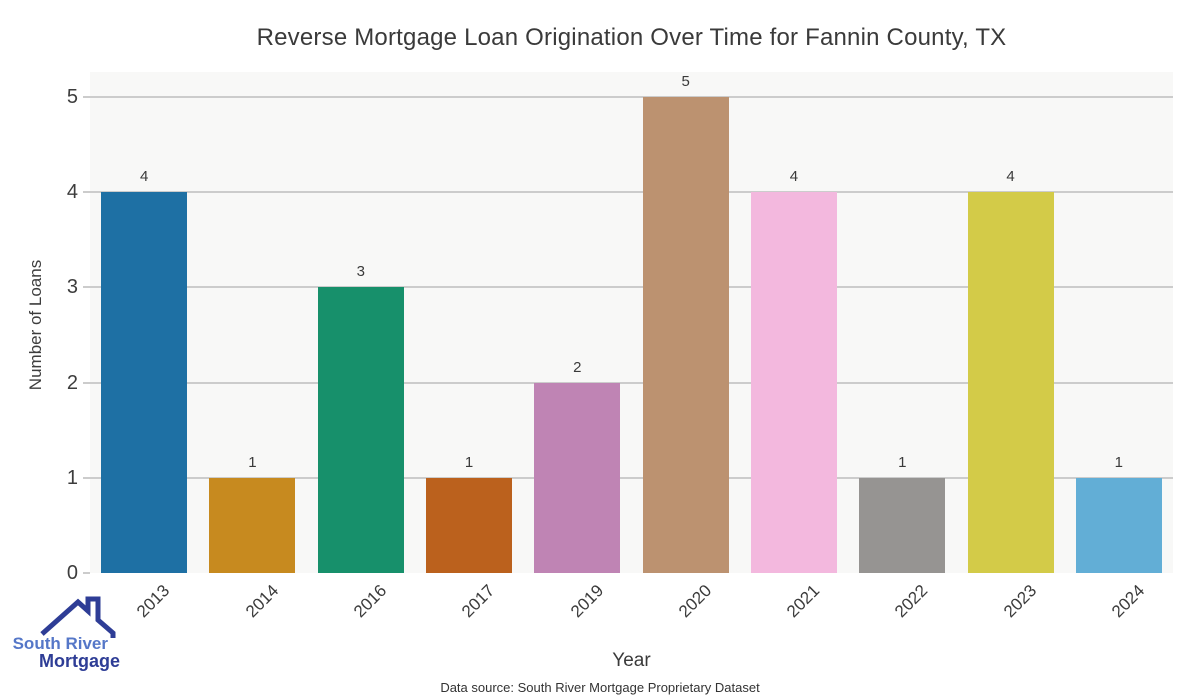 The image size is (1200, 700). What do you see at coordinates (902, 525) in the screenshot?
I see `bar-2022` at bounding box center [902, 525].